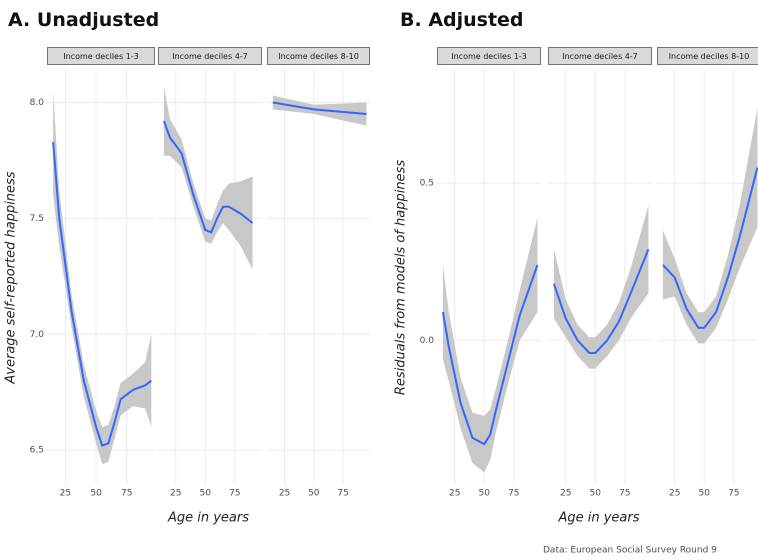  I want to click on y-axis-label: Average self-reported happiness, so click(11, 277).